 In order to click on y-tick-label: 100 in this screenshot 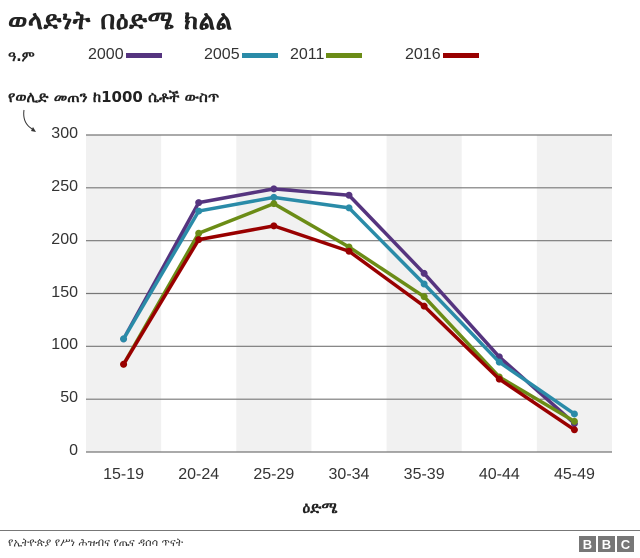, I will do `click(64, 345)`.